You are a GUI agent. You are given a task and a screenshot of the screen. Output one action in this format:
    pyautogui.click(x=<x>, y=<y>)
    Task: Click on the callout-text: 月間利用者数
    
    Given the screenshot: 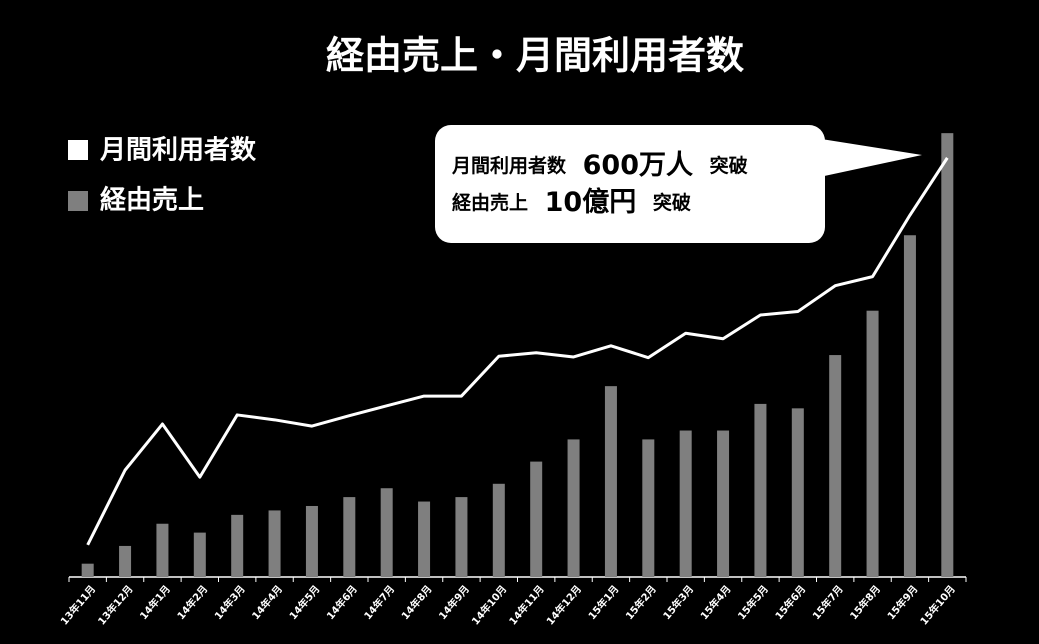 What is the action you would take?
    pyautogui.click(x=509, y=165)
    